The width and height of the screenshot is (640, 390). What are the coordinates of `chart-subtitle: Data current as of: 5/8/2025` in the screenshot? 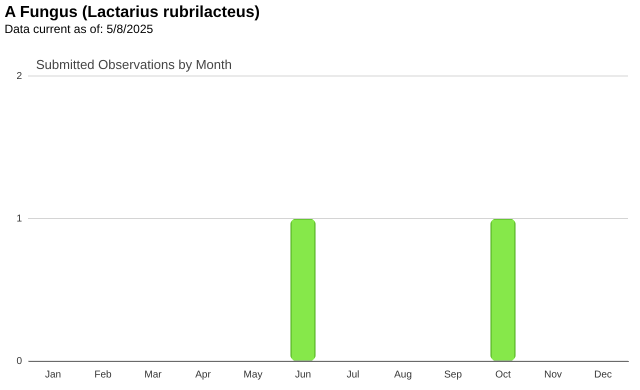 It's located at (79, 29).